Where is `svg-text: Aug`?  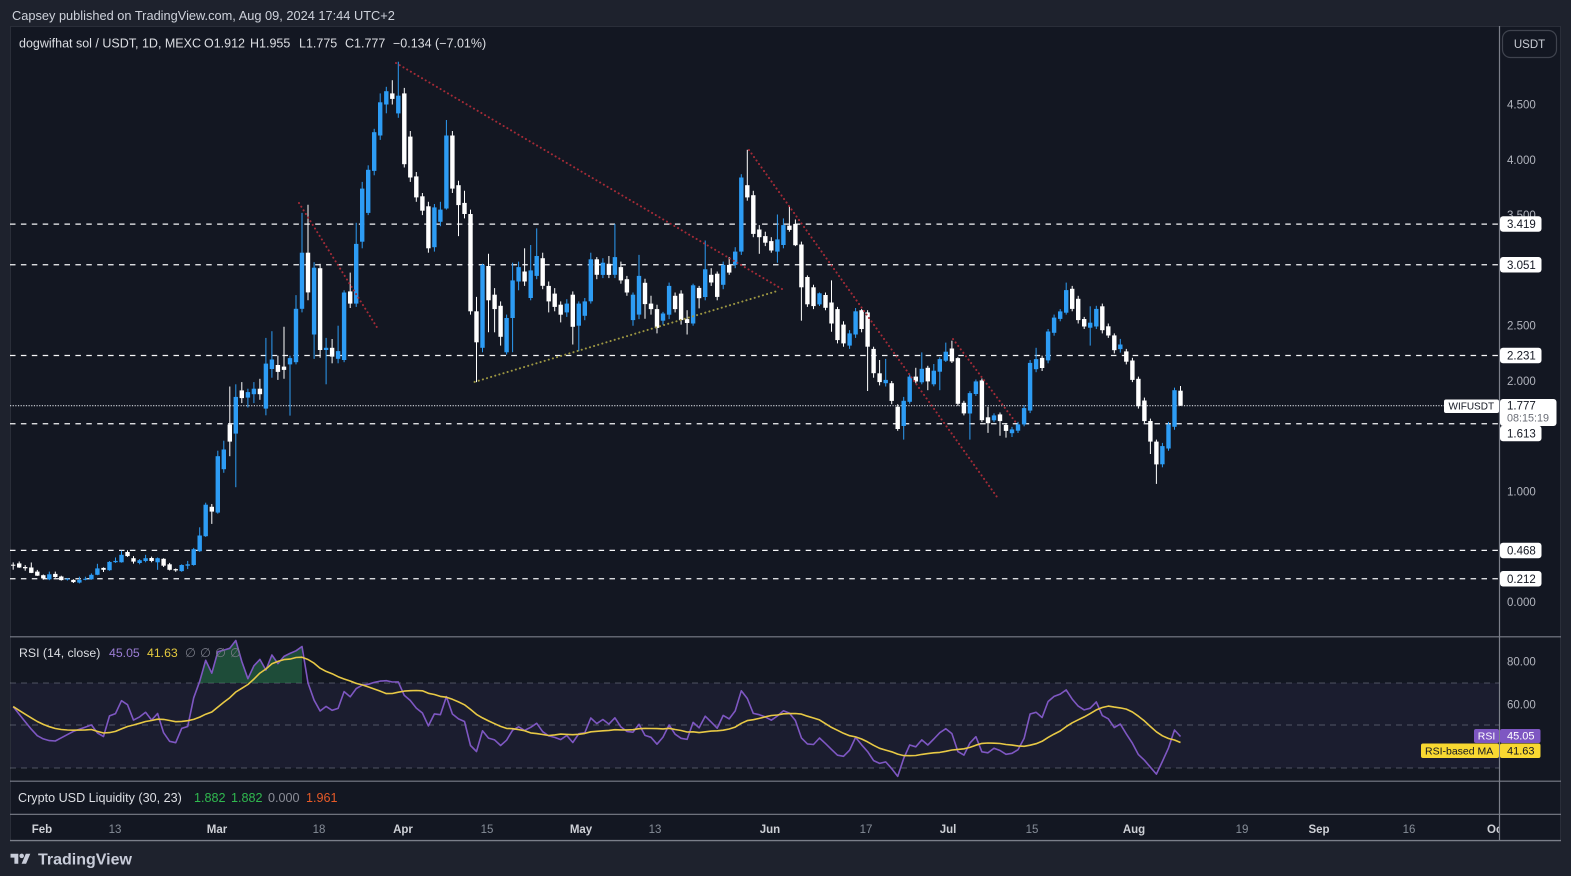 svg-text: Aug is located at coordinates (1134, 830).